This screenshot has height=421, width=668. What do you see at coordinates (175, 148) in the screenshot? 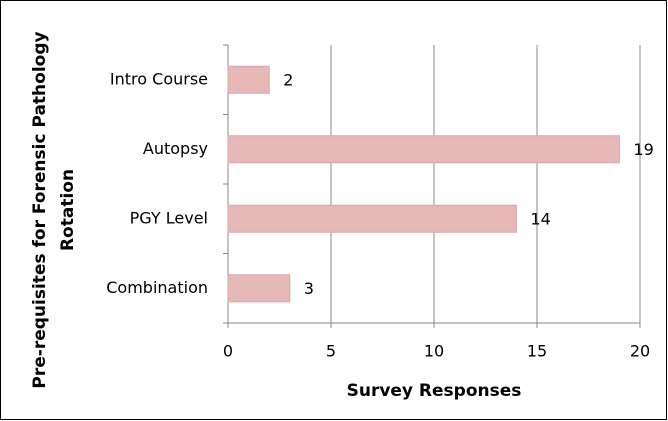
I see `y-tick-label: Autopsy` at bounding box center [175, 148].